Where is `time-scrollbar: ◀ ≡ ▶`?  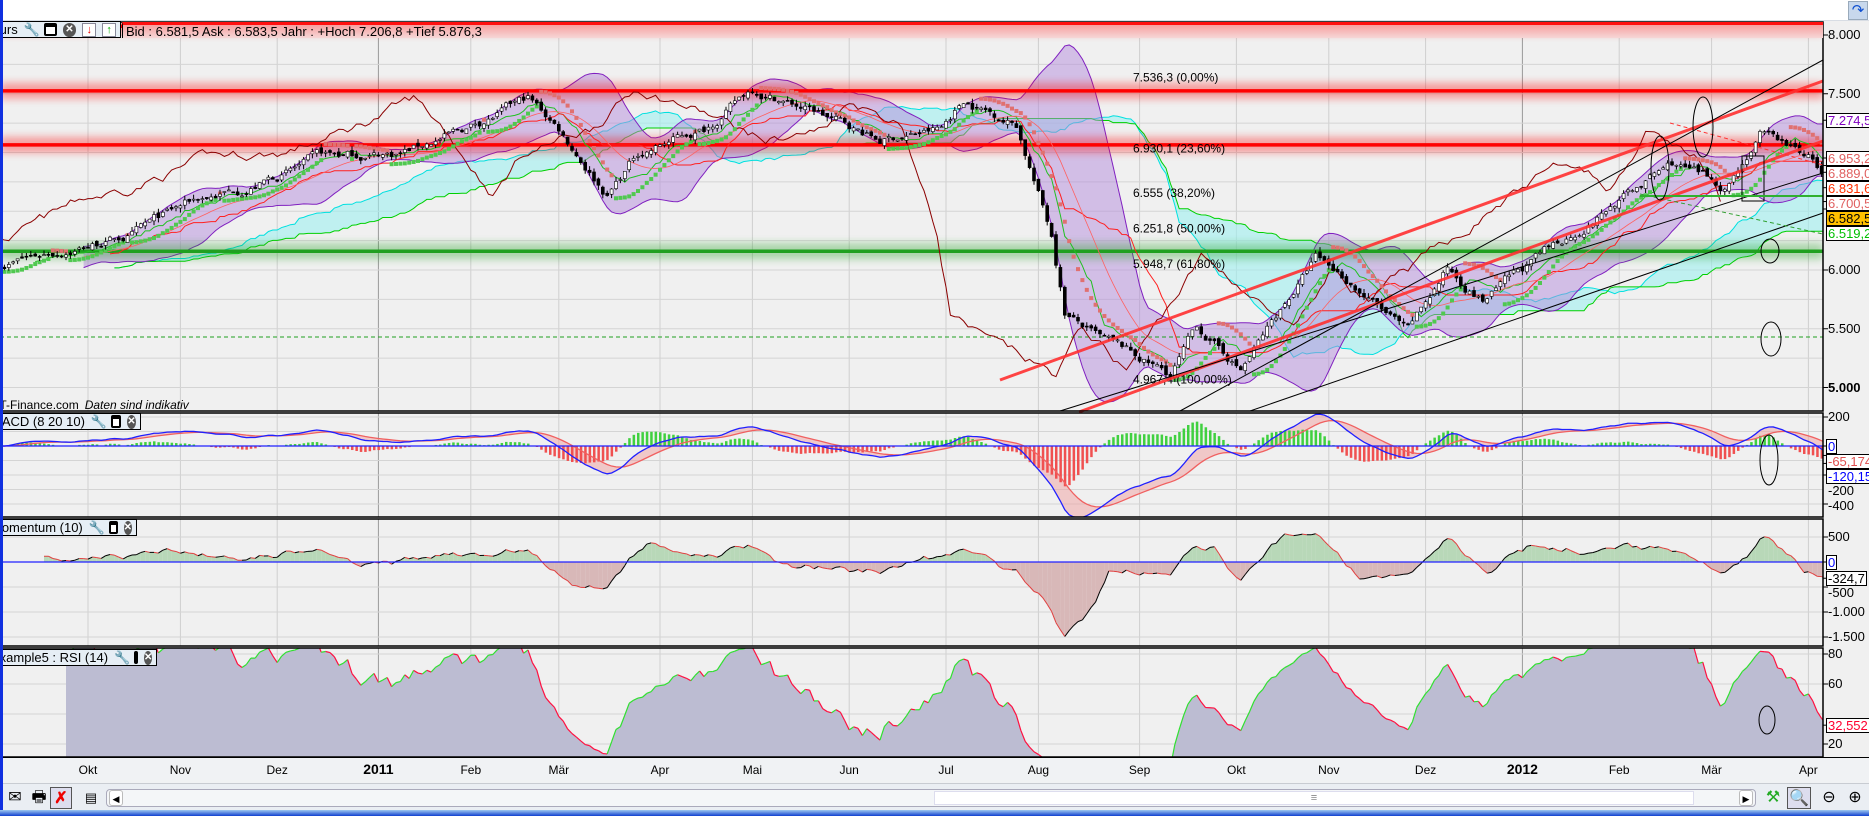 time-scrollbar: ◀ ≡ ▶ is located at coordinates (931, 798).